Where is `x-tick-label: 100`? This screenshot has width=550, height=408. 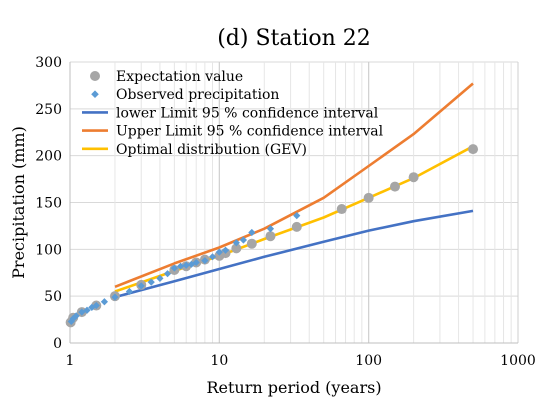 x-tick-label: 100 is located at coordinates (368, 361).